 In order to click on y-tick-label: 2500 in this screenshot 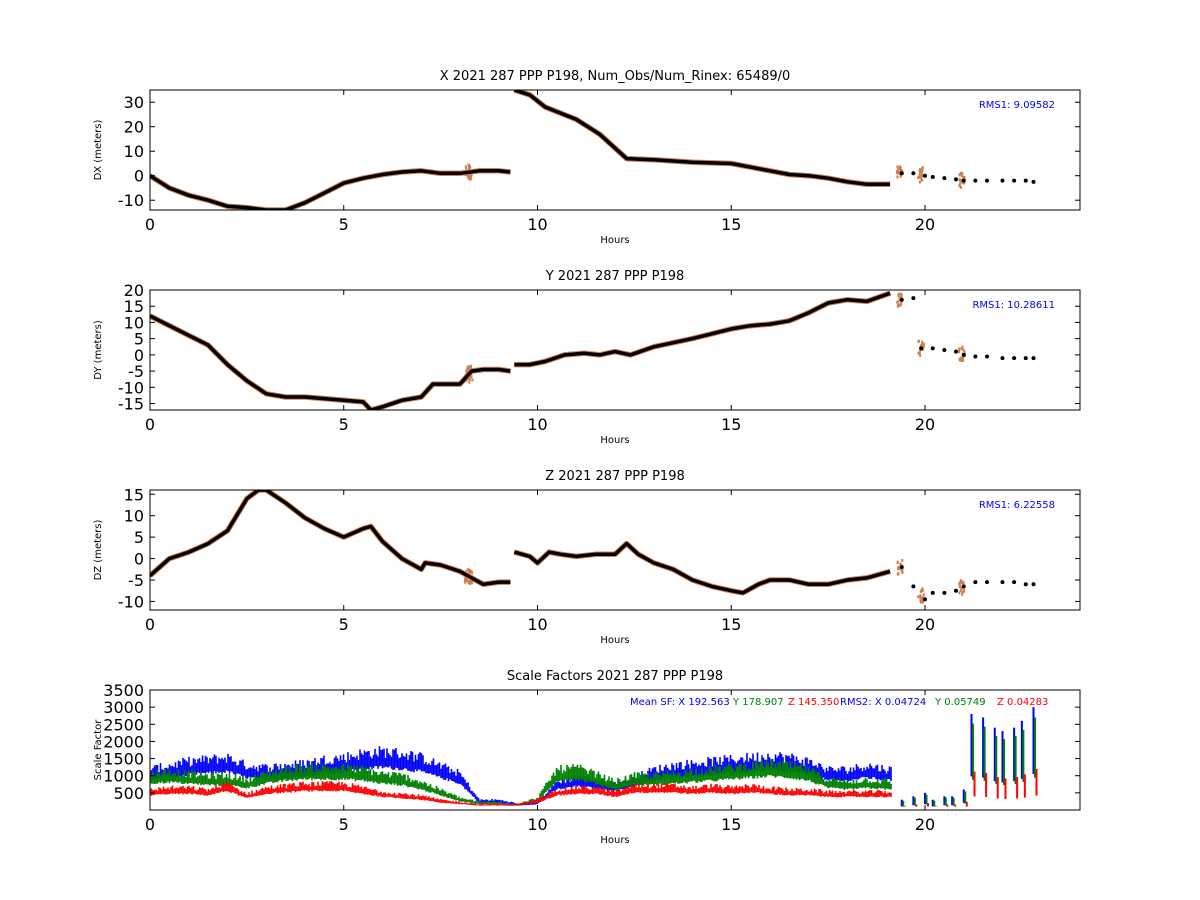, I will do `click(123, 724)`.